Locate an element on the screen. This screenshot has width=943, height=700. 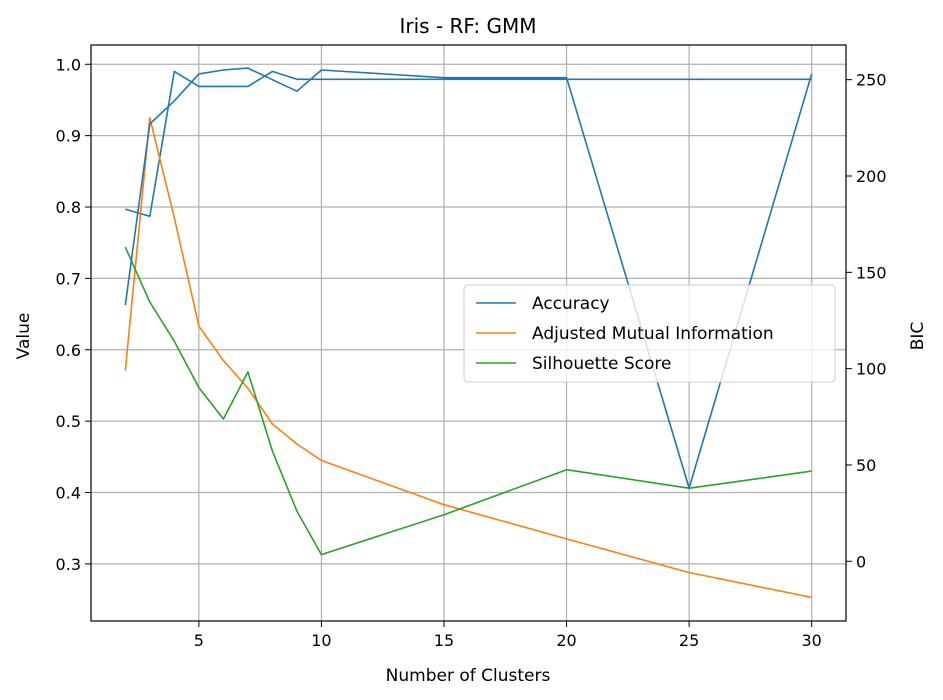
x-tick-label: 15 is located at coordinates (444, 640).